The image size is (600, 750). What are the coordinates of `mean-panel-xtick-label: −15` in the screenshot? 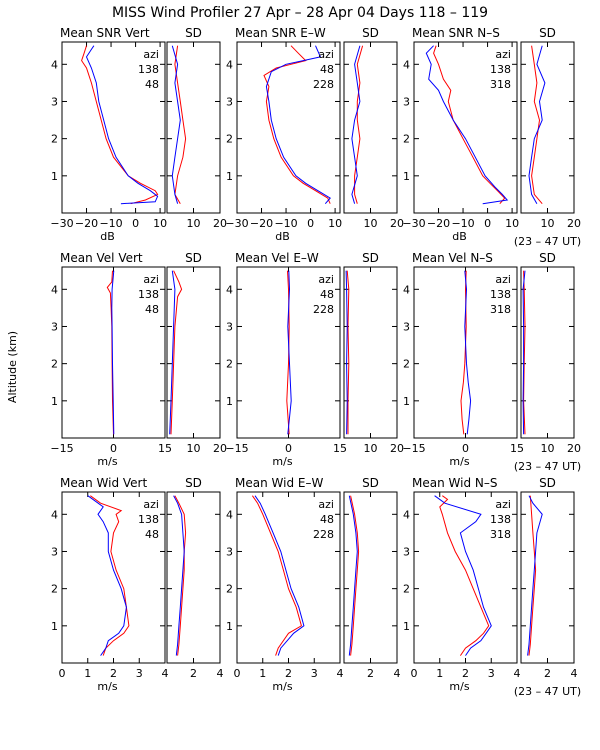 It's located at (61, 448).